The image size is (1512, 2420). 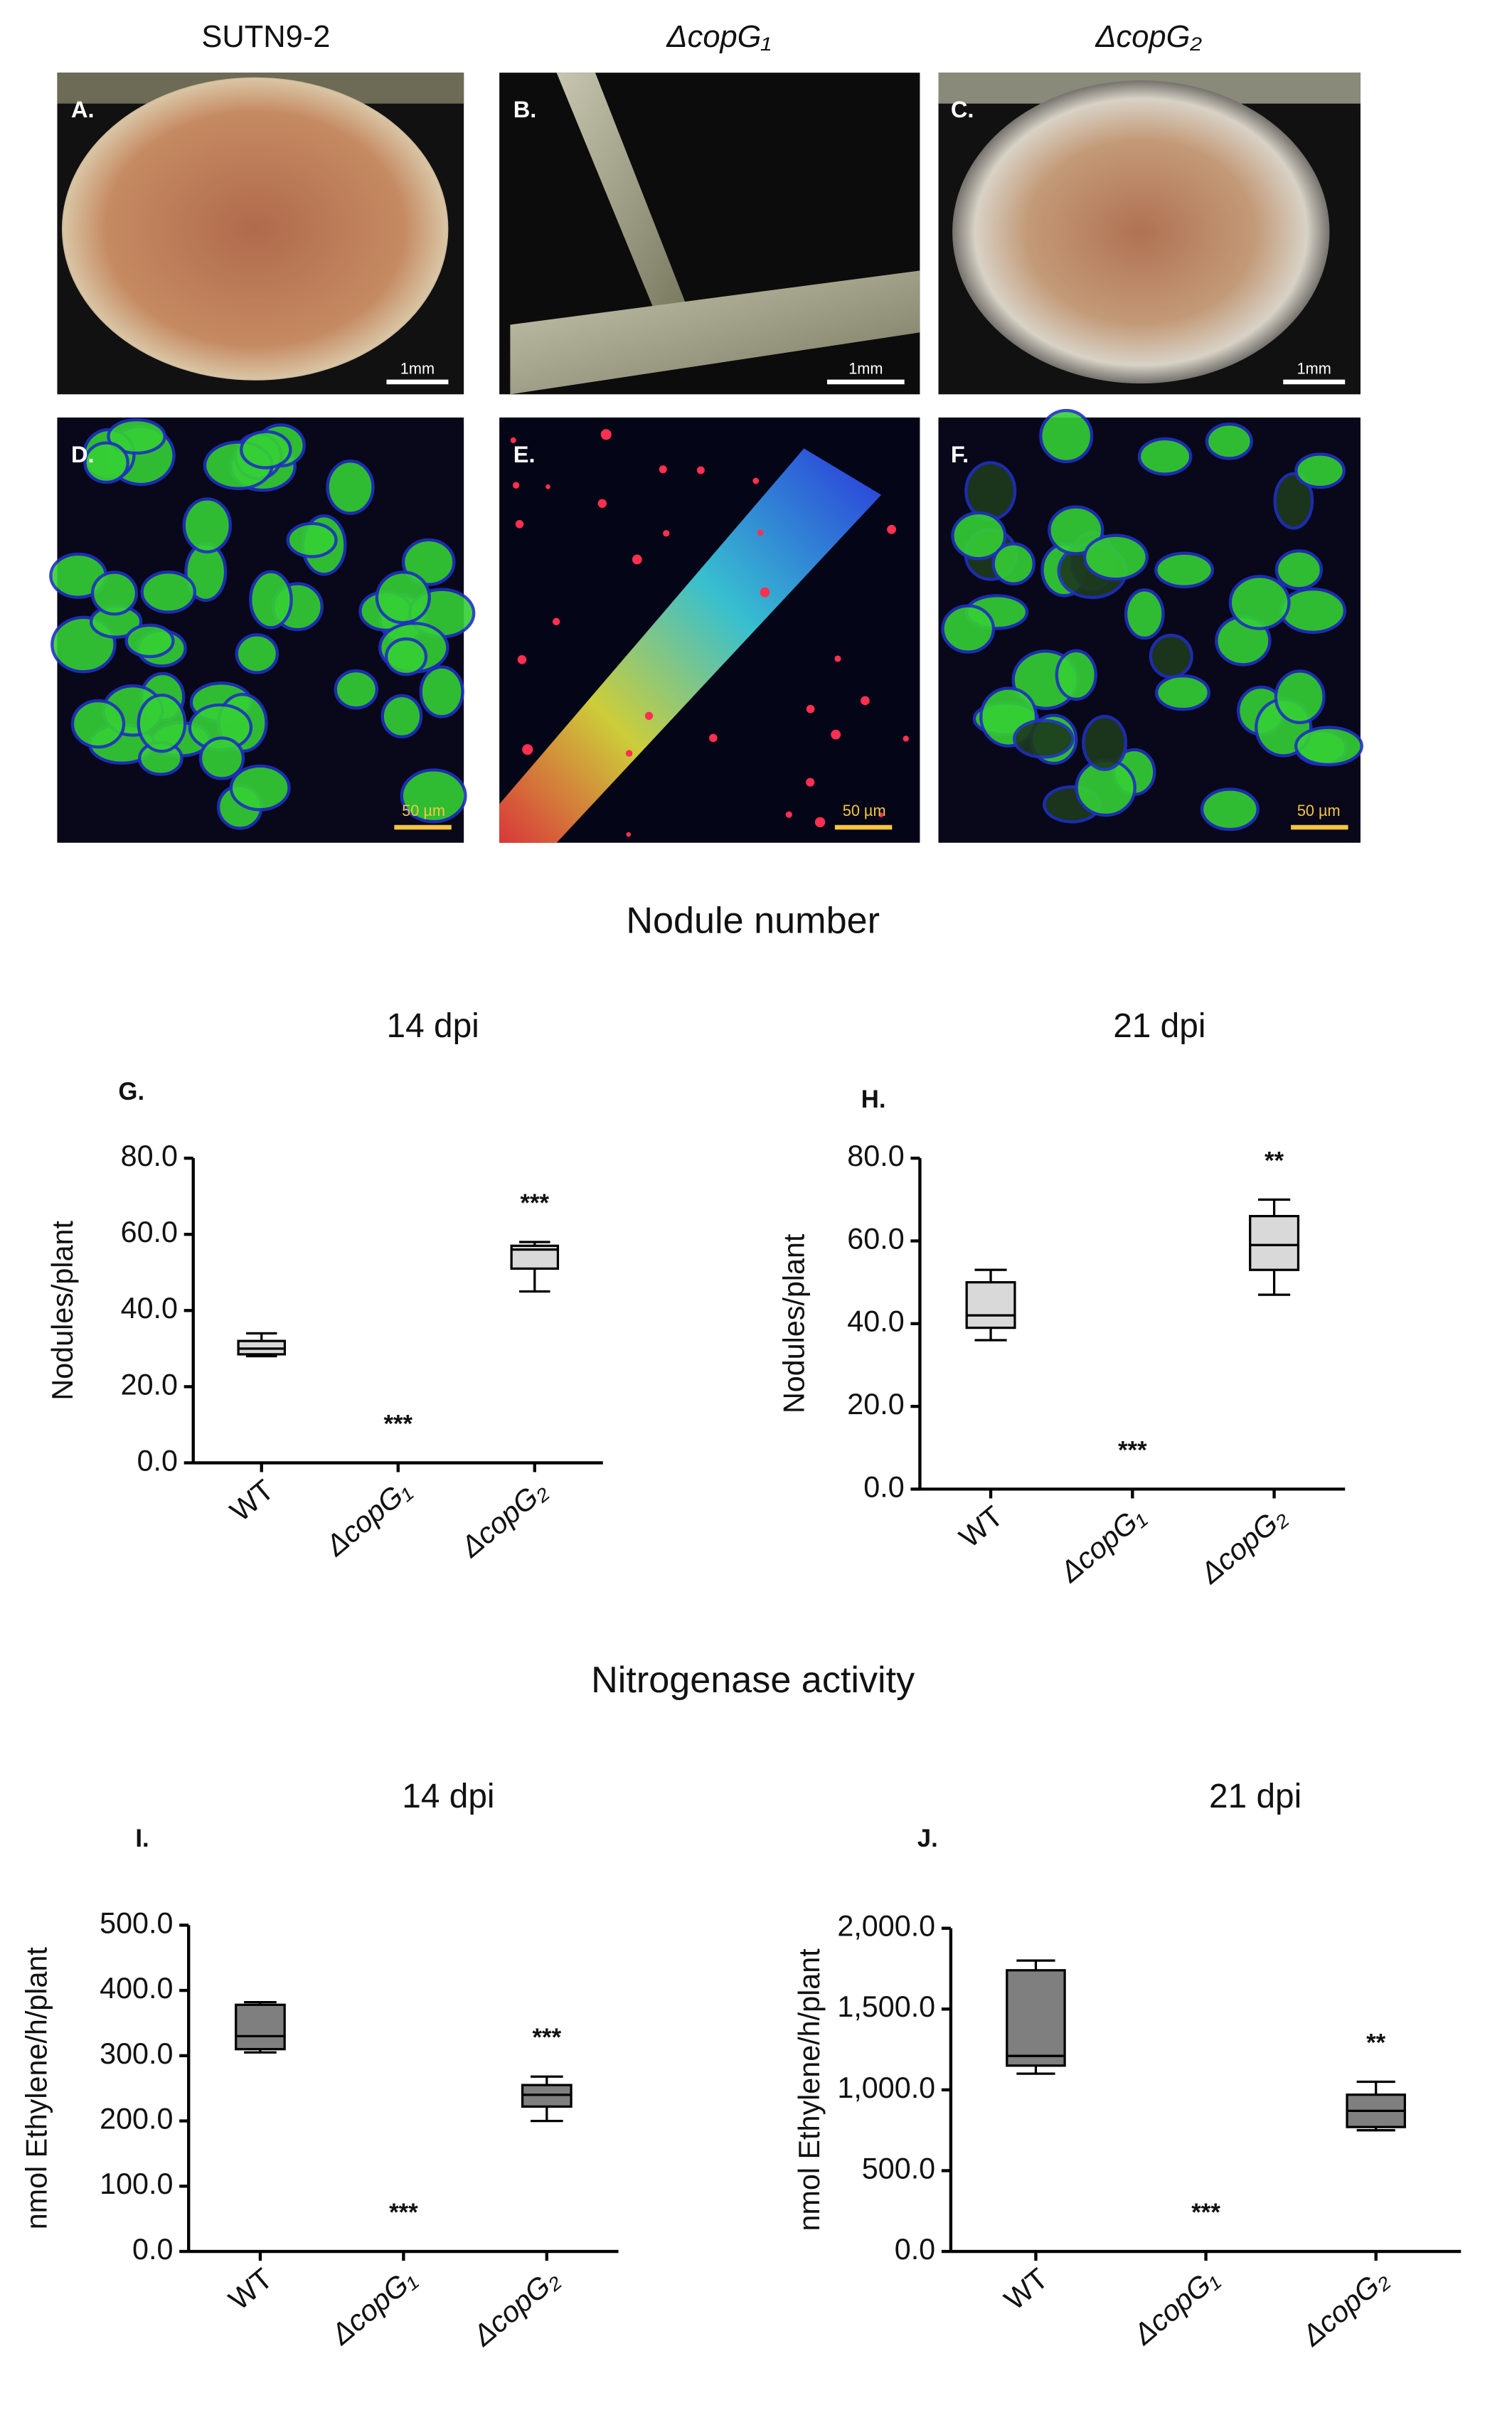 I want to click on photo-e, so click(x=709, y=630).